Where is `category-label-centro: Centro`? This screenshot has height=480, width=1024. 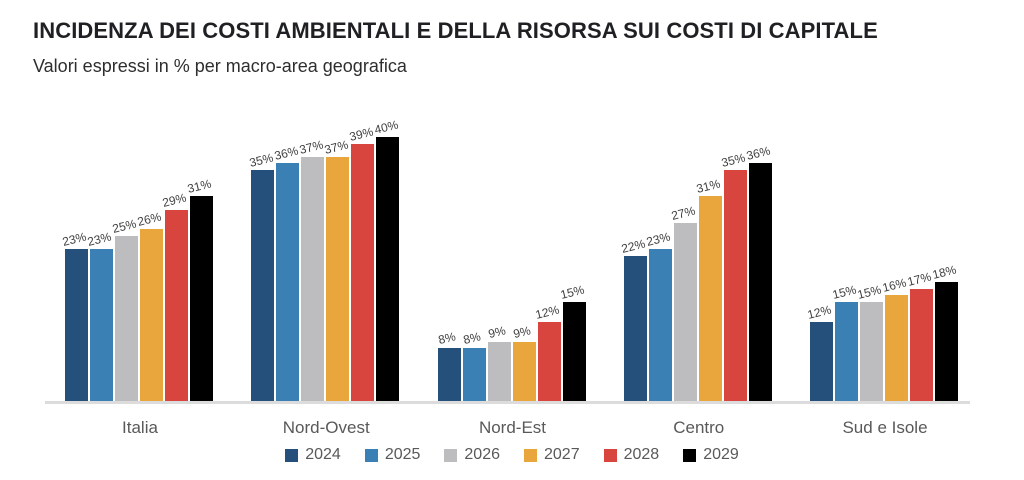
category-label-centro: Centro is located at coordinates (699, 427).